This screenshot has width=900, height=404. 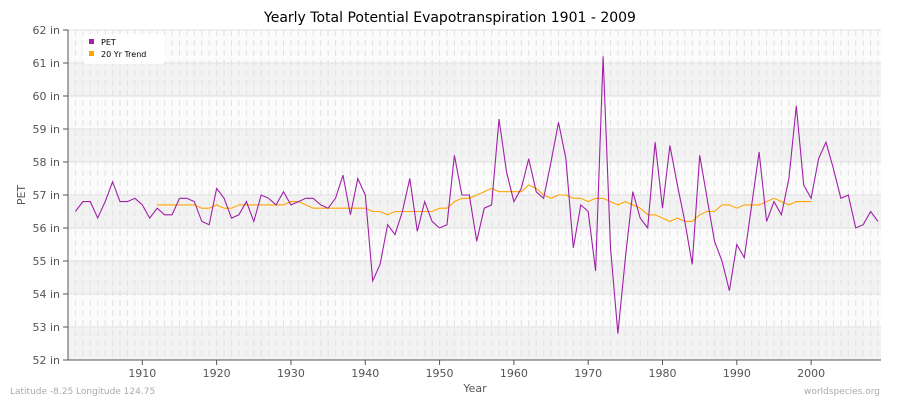 I want to click on location-label: Latitude -8.25 Longitude 124.75, so click(x=82, y=392).